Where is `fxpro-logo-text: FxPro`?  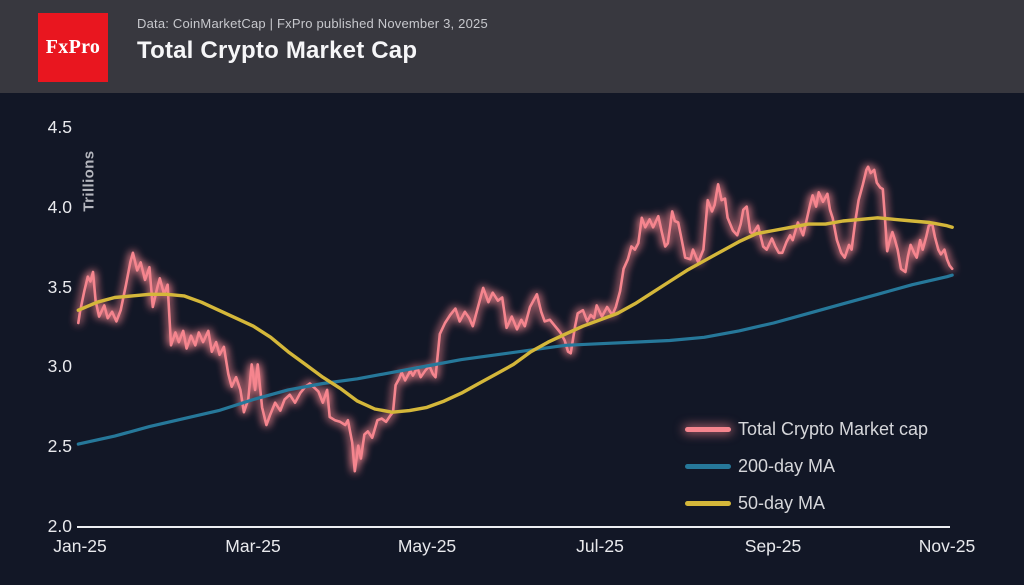
fxpro-logo-text: FxPro is located at coordinates (73, 47).